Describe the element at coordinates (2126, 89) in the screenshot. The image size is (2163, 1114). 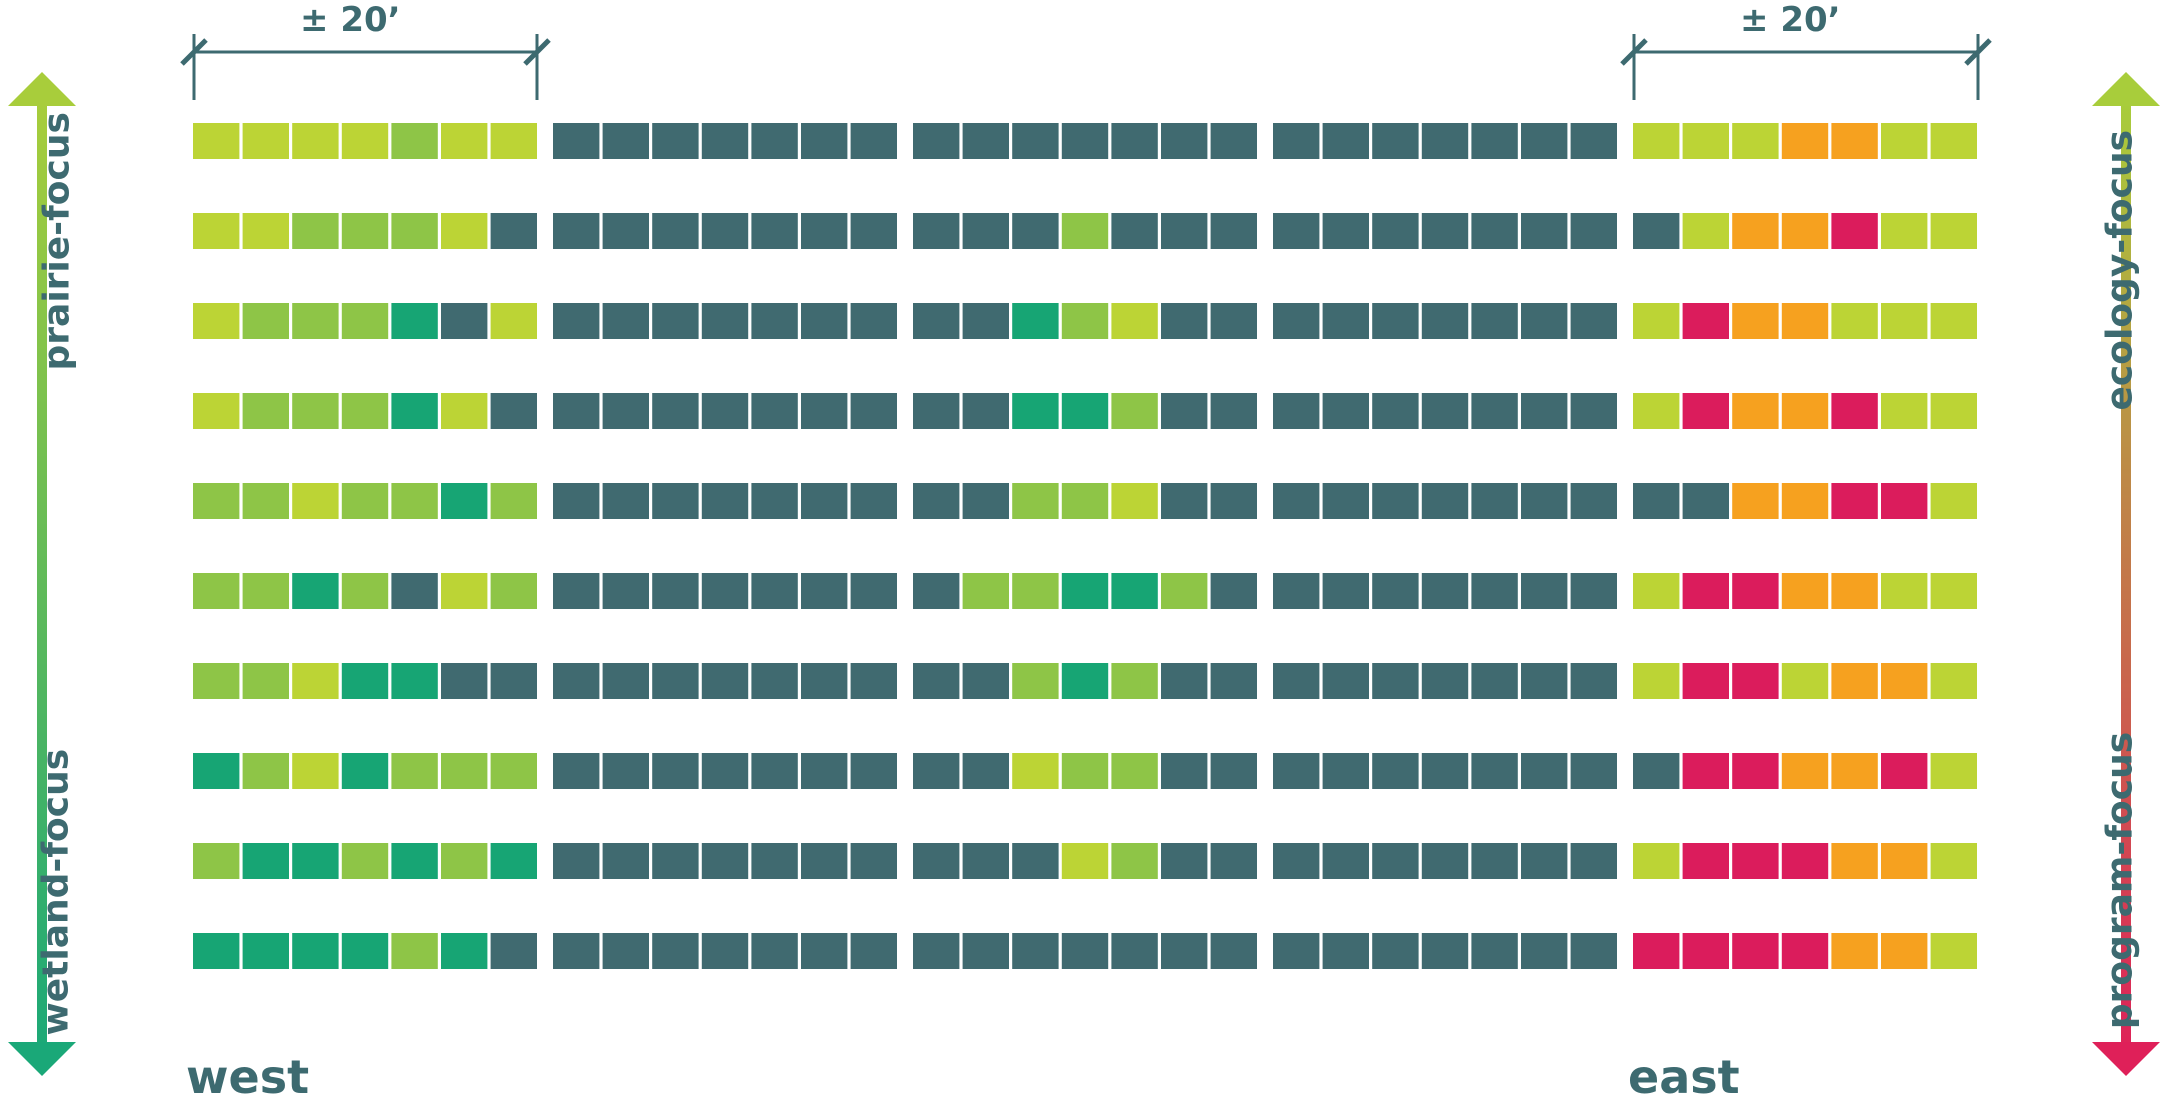
I see `right-arrow-head-up` at that location.